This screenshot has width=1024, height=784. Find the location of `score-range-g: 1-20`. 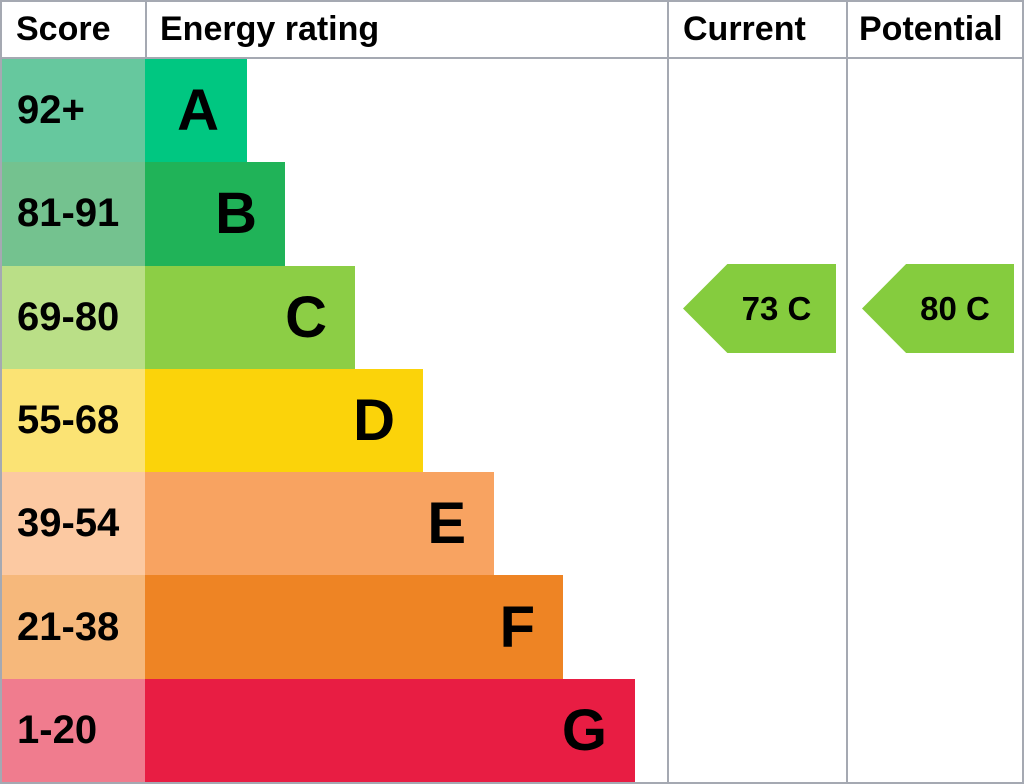

score-range-g: 1-20 is located at coordinates (73, 730).